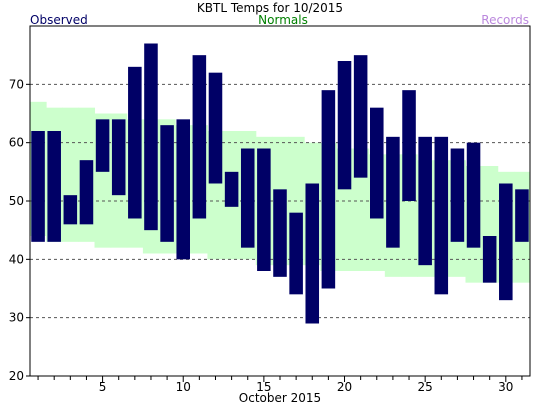 Image resolution: width=540 pixels, height=406 pixels. I want to click on x-axis: 5 10 15 20 25 30, so click(280, 385).